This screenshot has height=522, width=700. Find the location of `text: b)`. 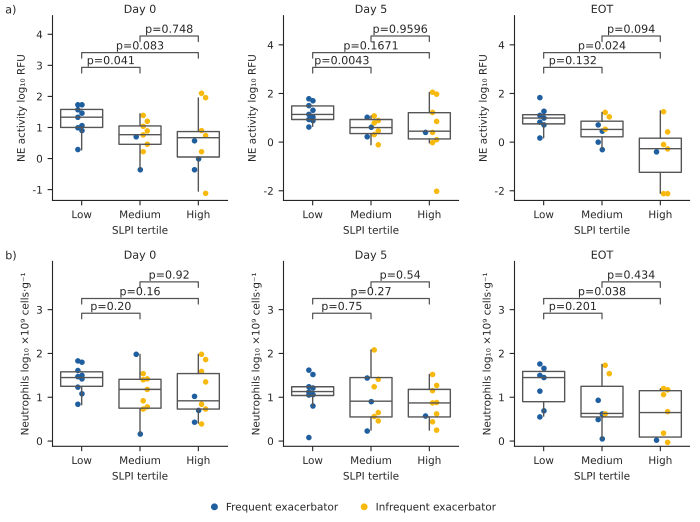

text: b) is located at coordinates (11, 255).